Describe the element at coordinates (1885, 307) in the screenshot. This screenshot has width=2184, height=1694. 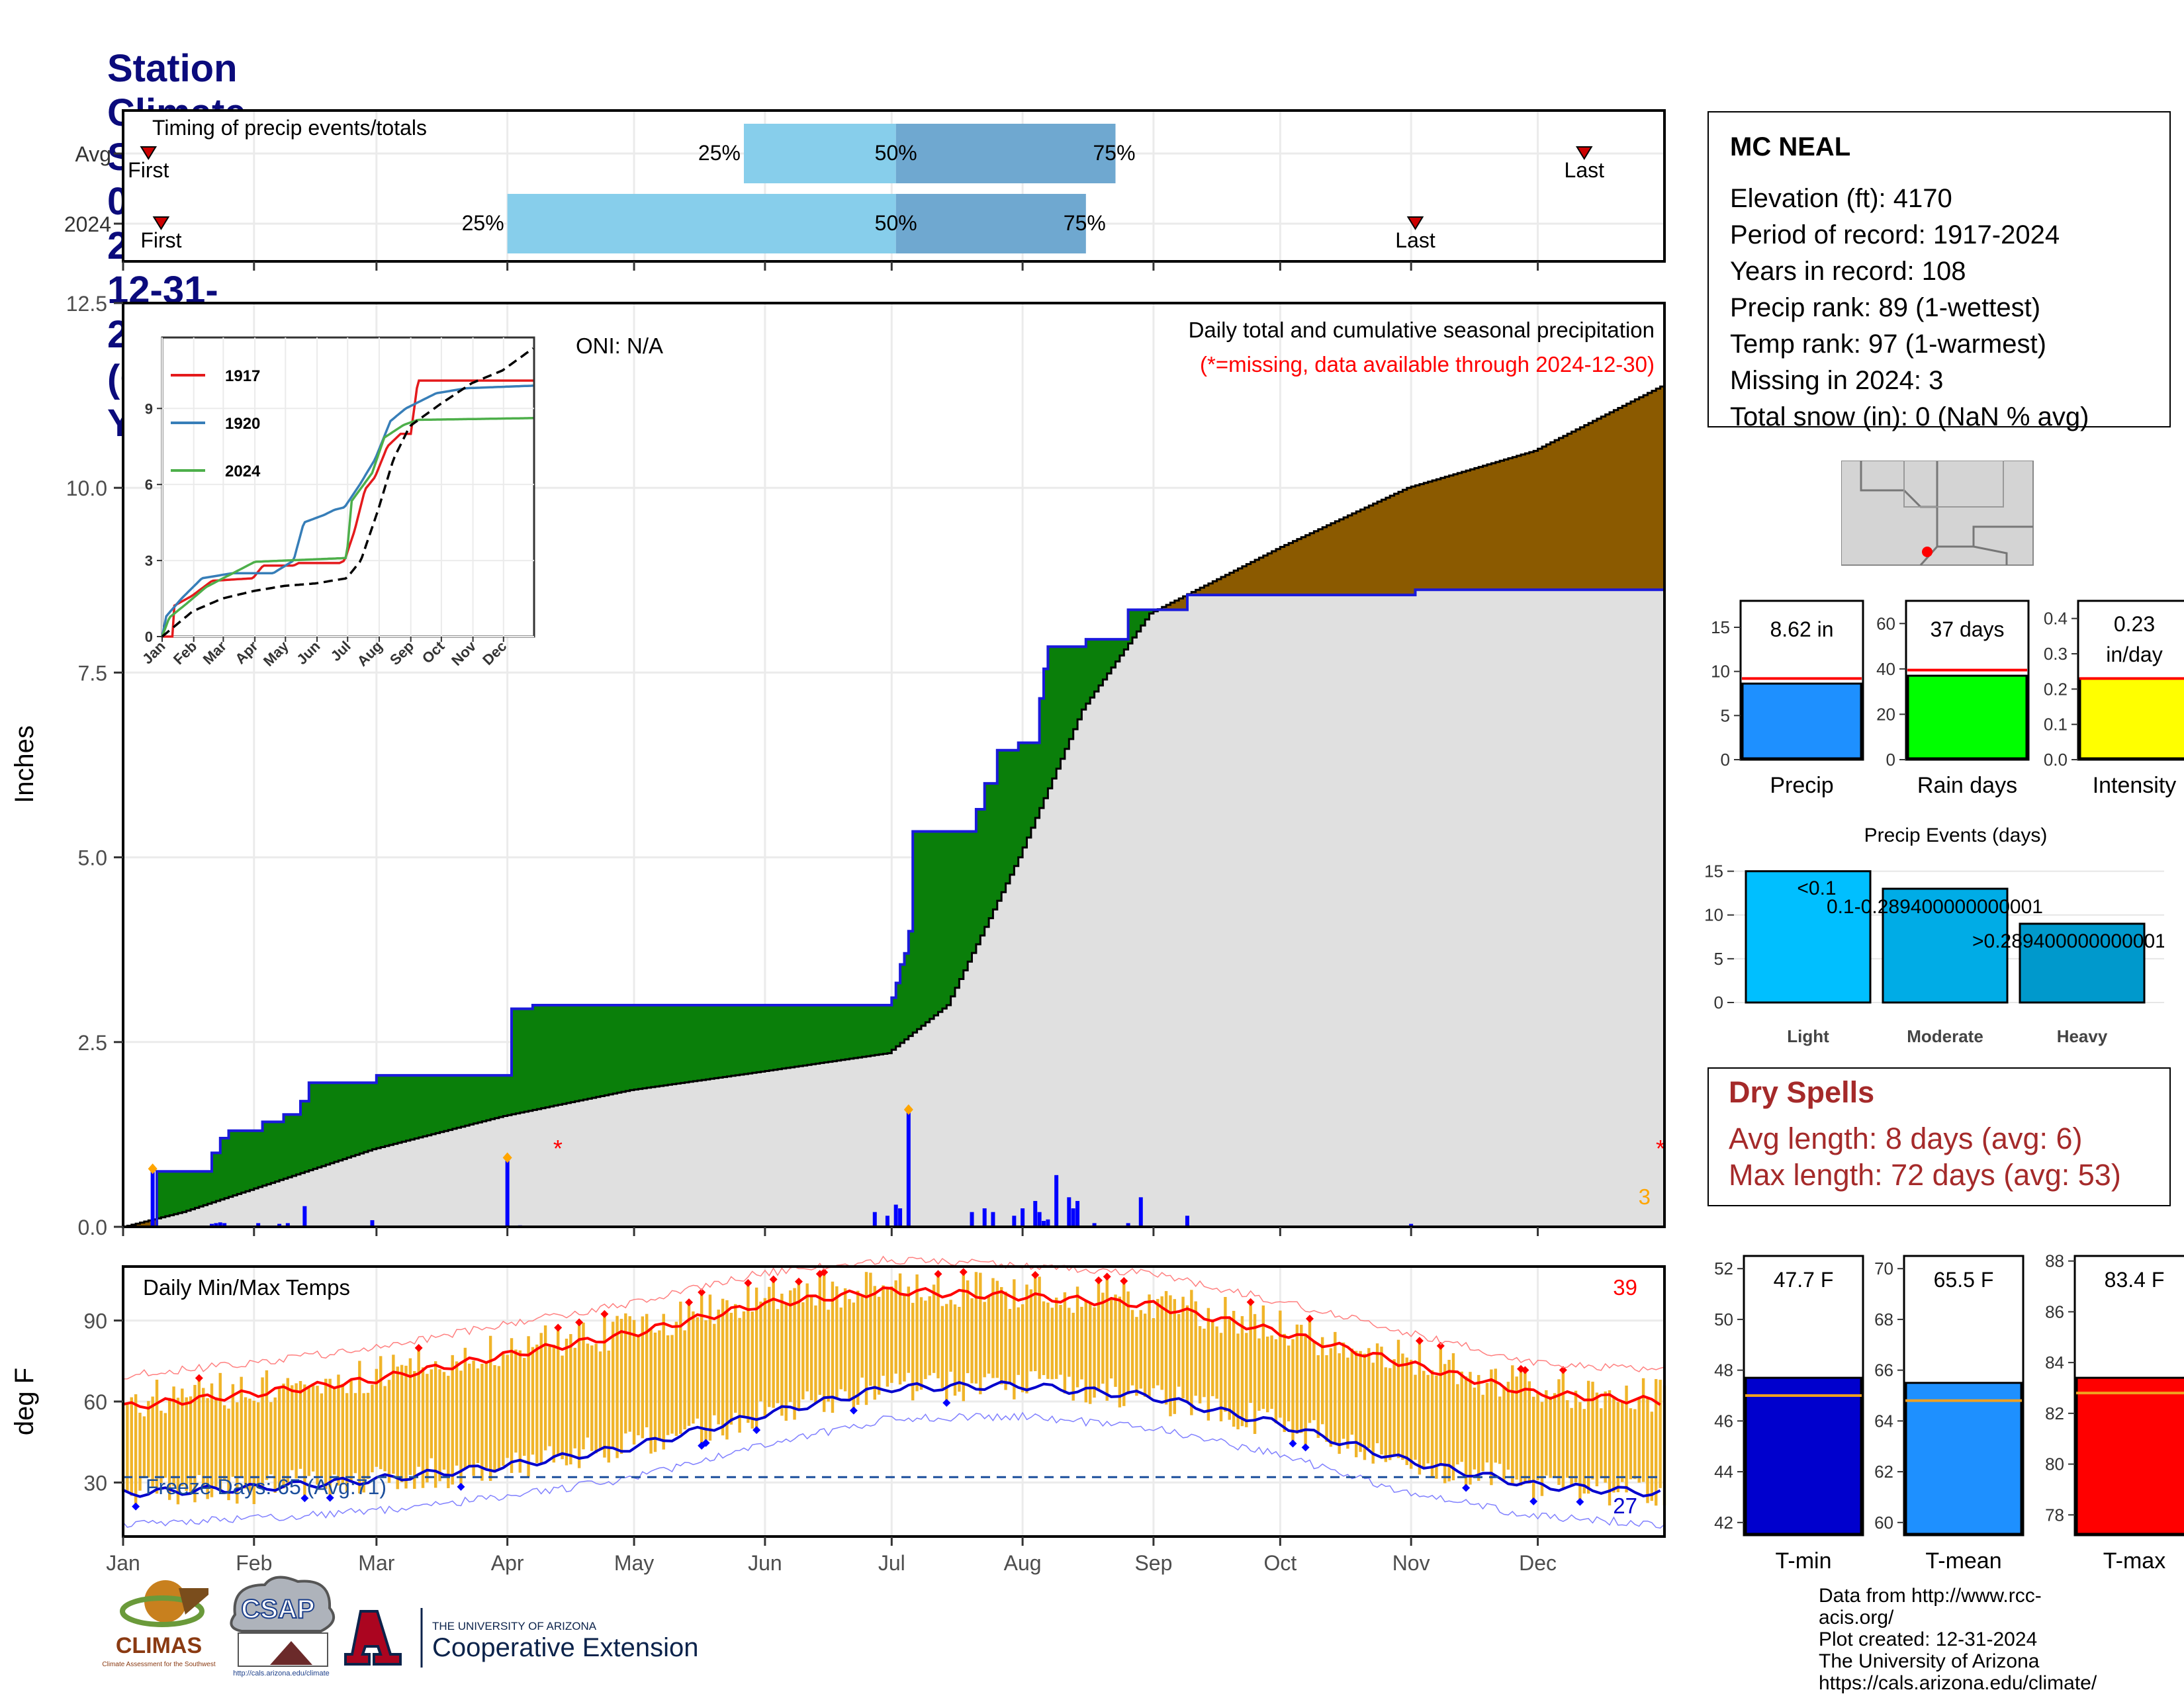
I see `station-precip-rank: Precip rank: 89 (1-wettest)` at that location.